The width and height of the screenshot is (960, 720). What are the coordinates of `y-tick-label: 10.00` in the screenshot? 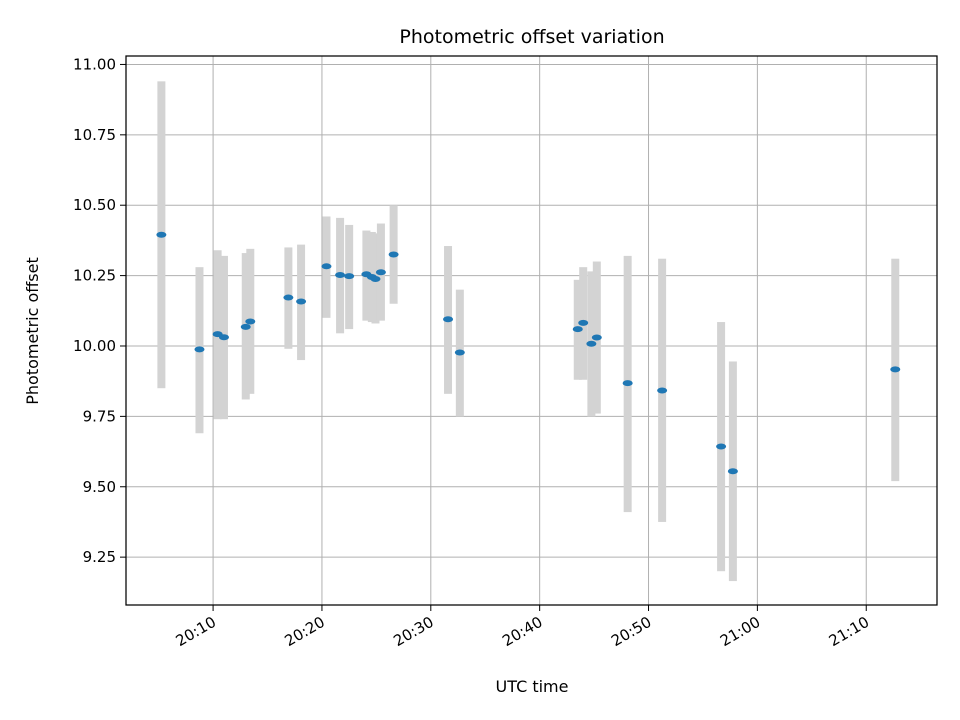 It's located at (94, 346).